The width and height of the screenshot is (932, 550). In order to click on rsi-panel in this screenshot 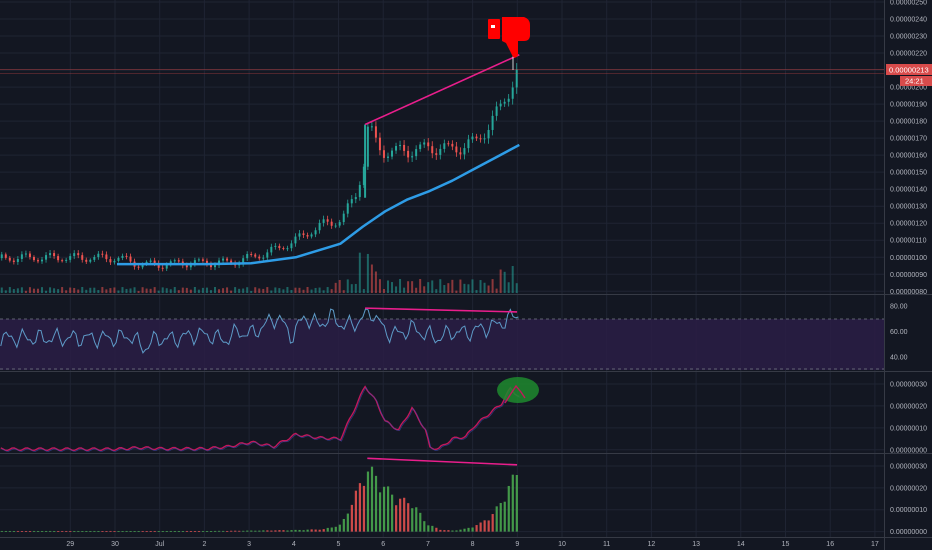, I will do `click(442, 338)`.